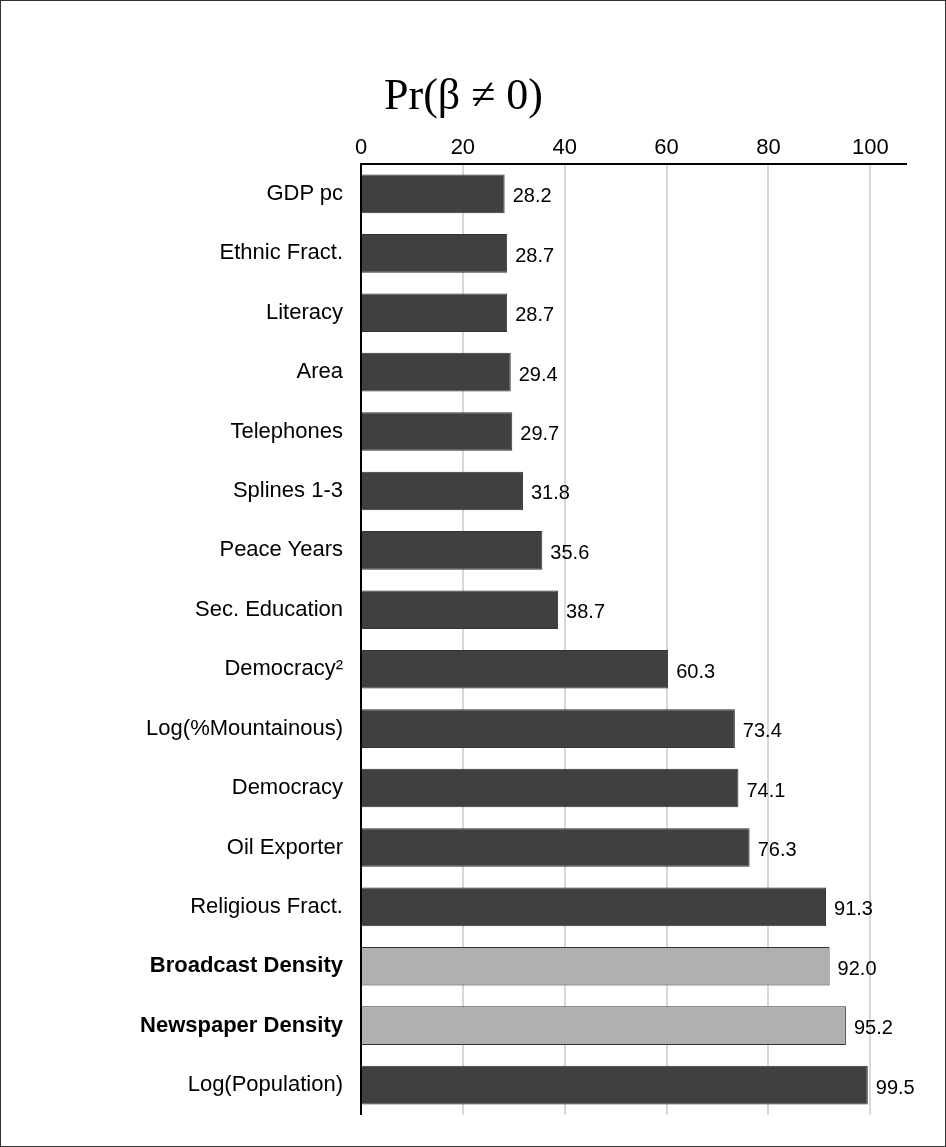 The width and height of the screenshot is (946, 1147). I want to click on y-tick-label: Telephones, so click(286, 430).